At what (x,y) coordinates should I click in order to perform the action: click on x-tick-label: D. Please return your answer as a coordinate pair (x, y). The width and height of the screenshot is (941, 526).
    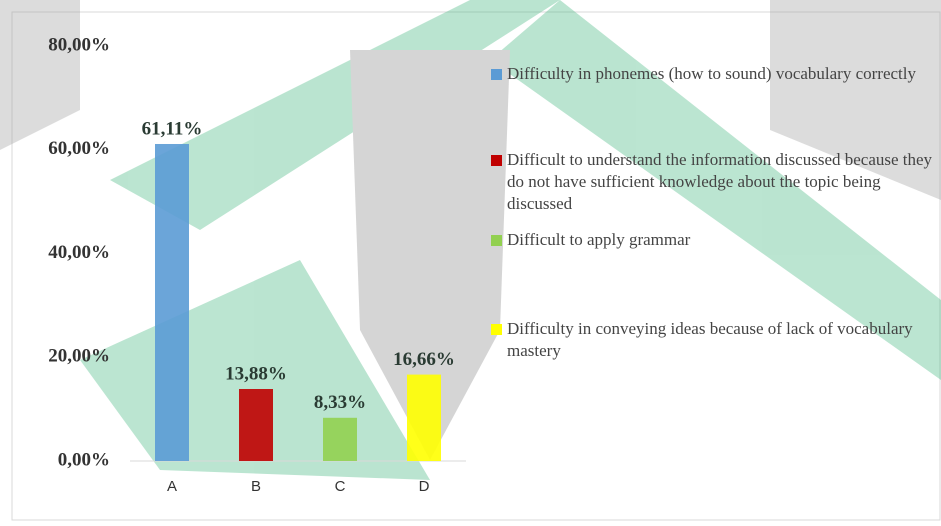
    Looking at the image, I should click on (424, 486).